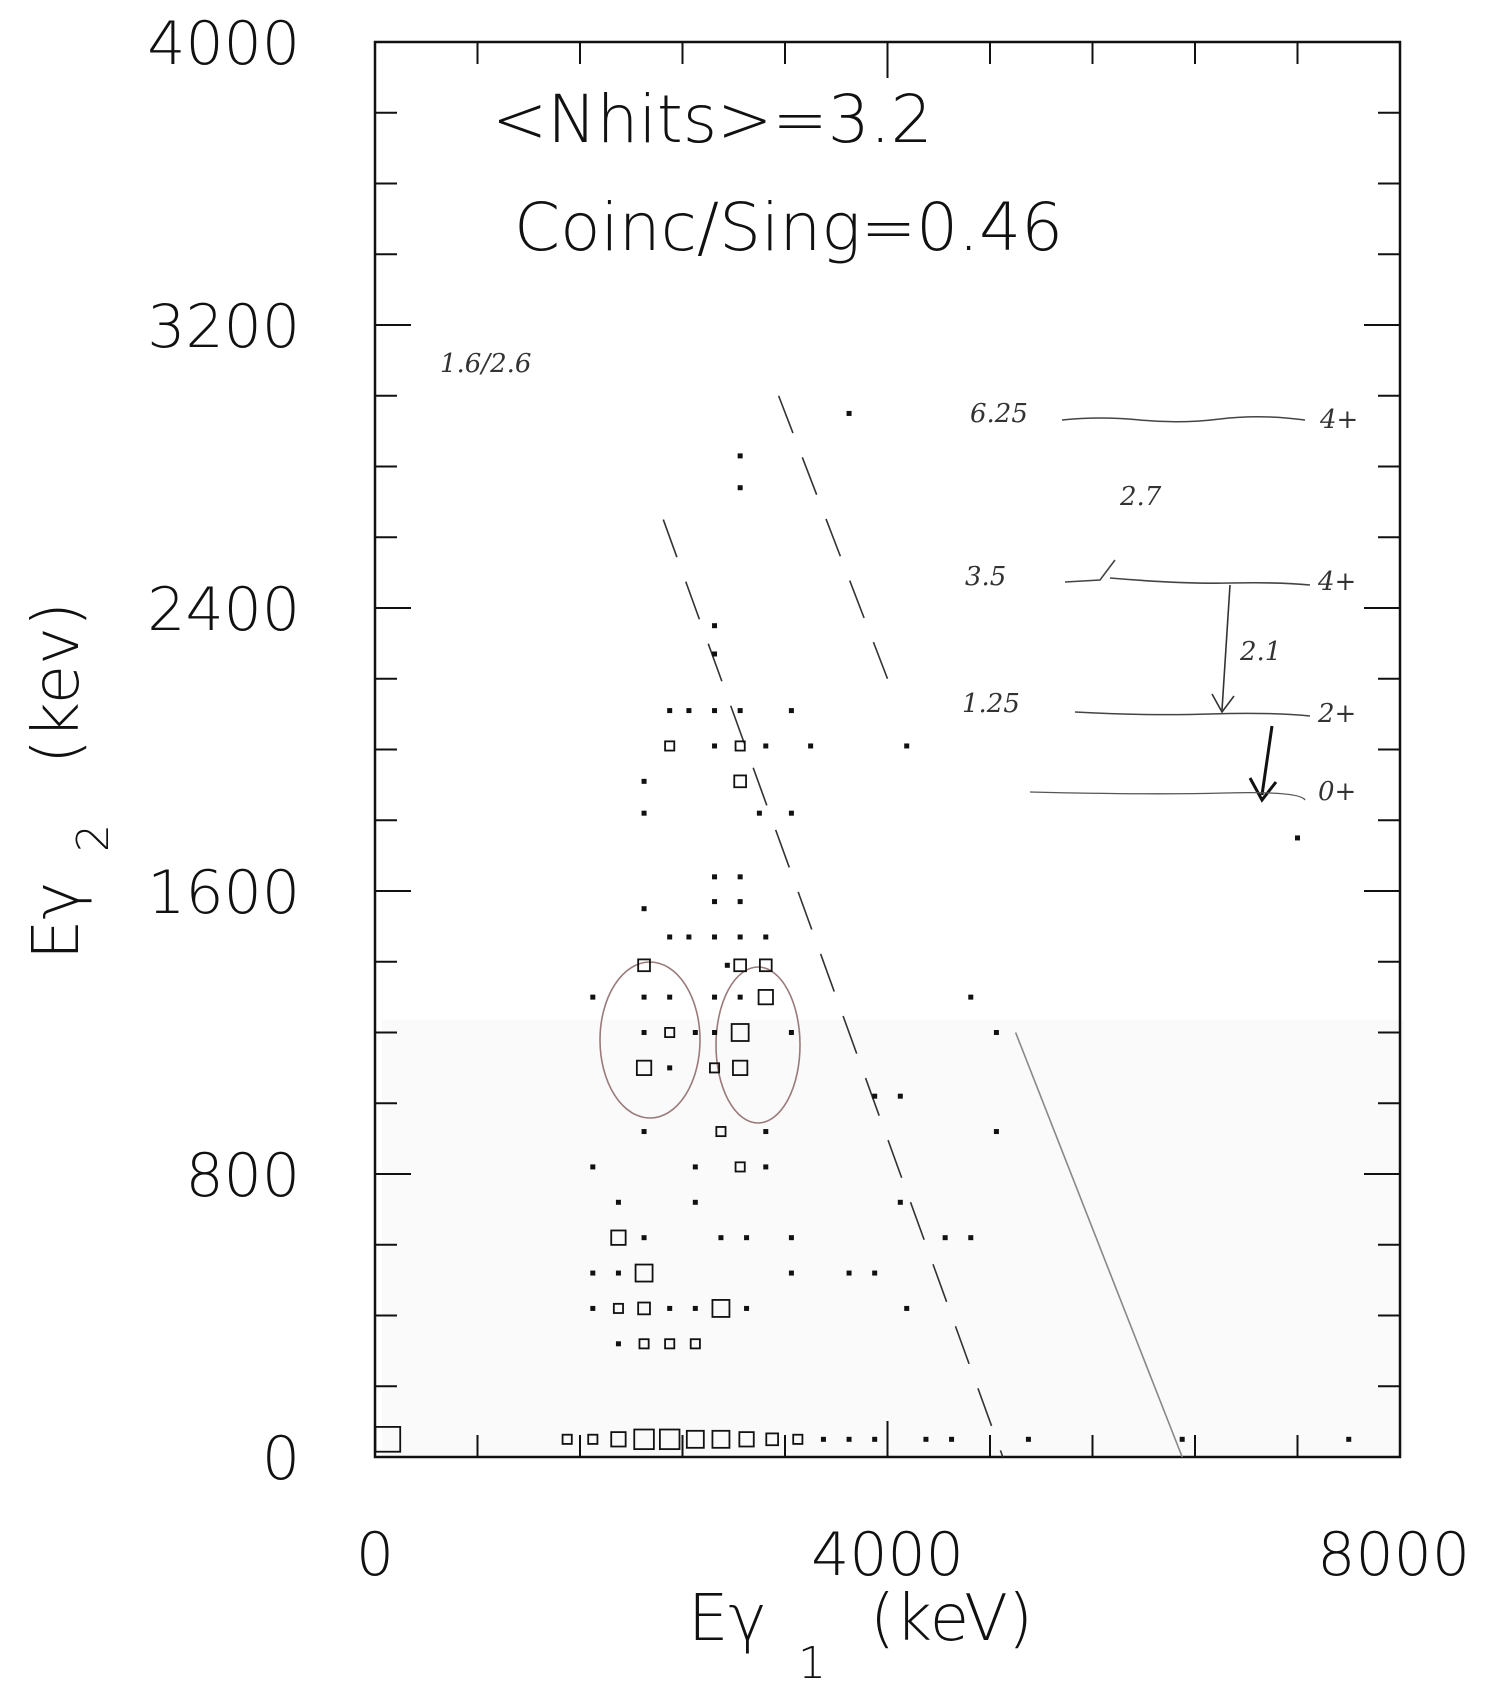  I want to click on y-tick-label: 800, so click(242, 1176).